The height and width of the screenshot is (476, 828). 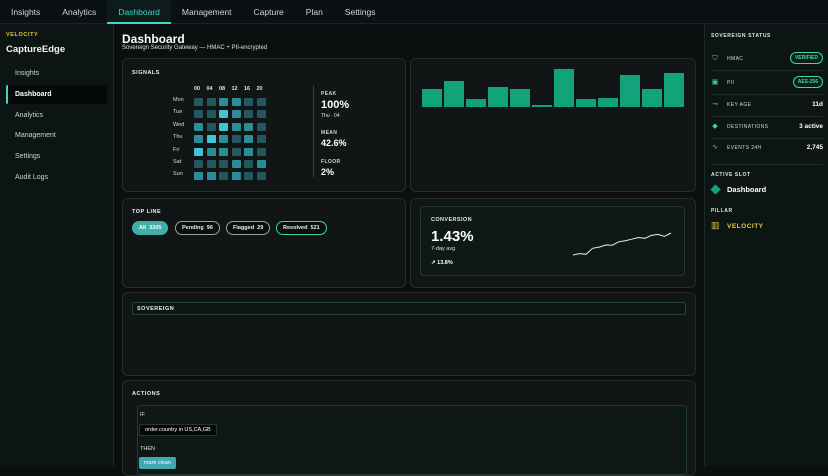 I want to click on heatmap-col-label: 04, so click(x=209, y=89).